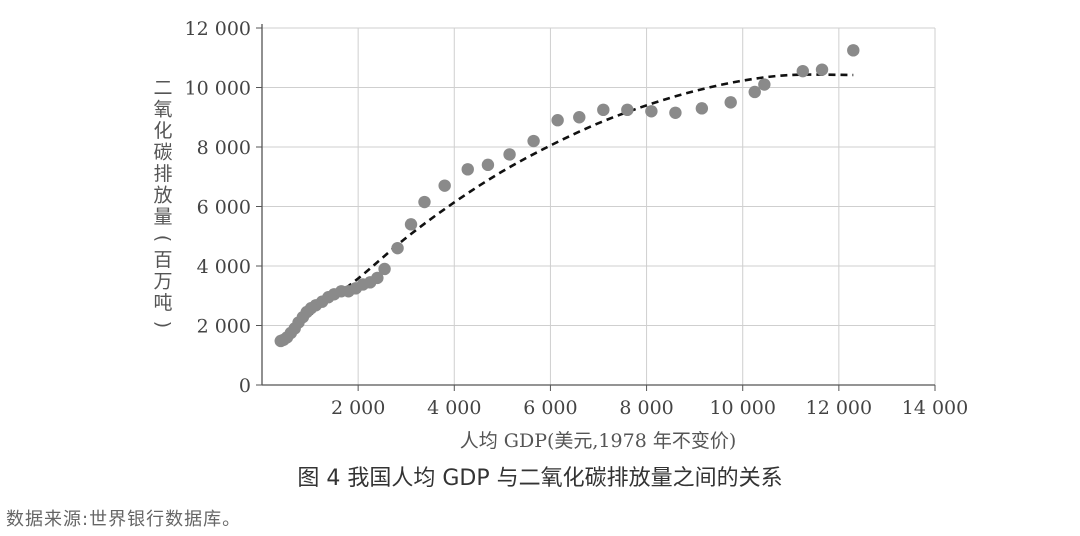 The width and height of the screenshot is (1080, 536). What do you see at coordinates (162, 303) in the screenshot?
I see `y-axis-title-char: 吨` at bounding box center [162, 303].